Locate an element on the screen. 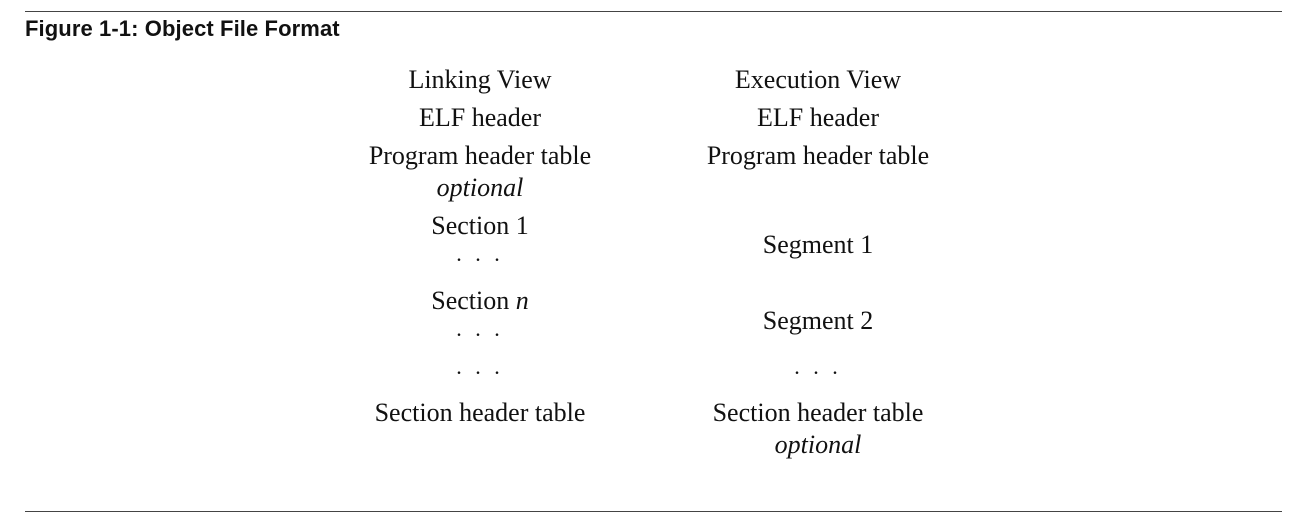 The image size is (1300, 532). top-rule is located at coordinates (653, 11).